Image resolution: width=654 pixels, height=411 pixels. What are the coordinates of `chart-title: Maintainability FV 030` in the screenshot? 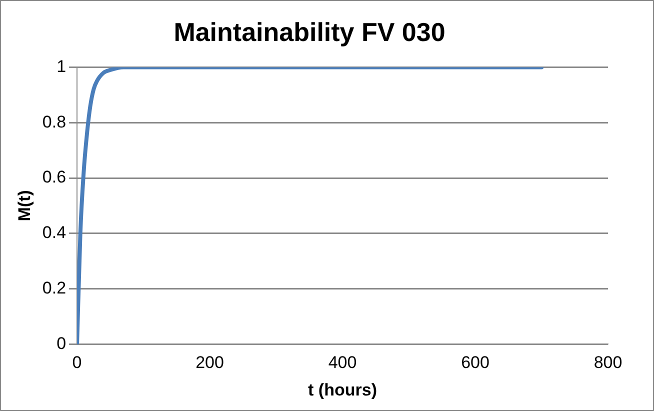 It's located at (310, 31).